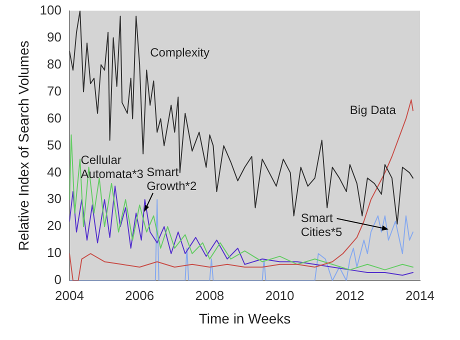 This screenshot has height=340, width=460. I want to click on y-tick-label: 70, so click(54, 90).